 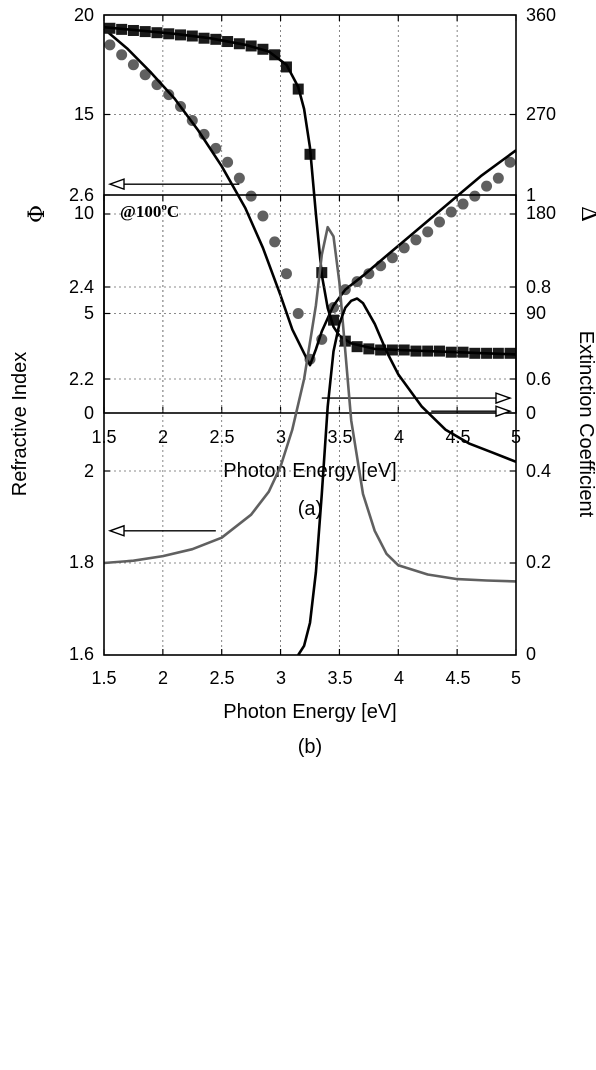 I want to click on panel-b-x-tick-label: 3, so click(x=281, y=678).